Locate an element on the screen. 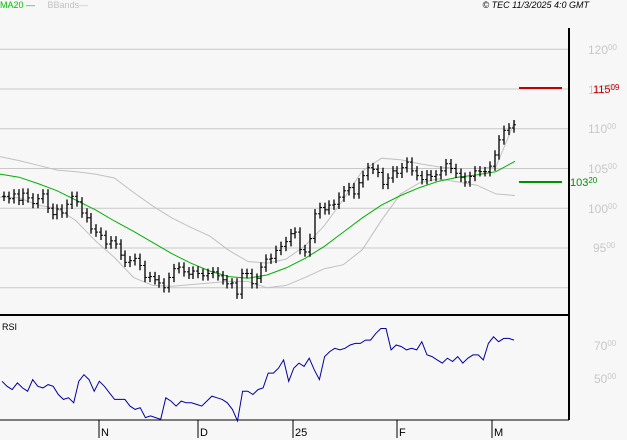  y-label-115: 11500 is located at coordinates (602, 90).